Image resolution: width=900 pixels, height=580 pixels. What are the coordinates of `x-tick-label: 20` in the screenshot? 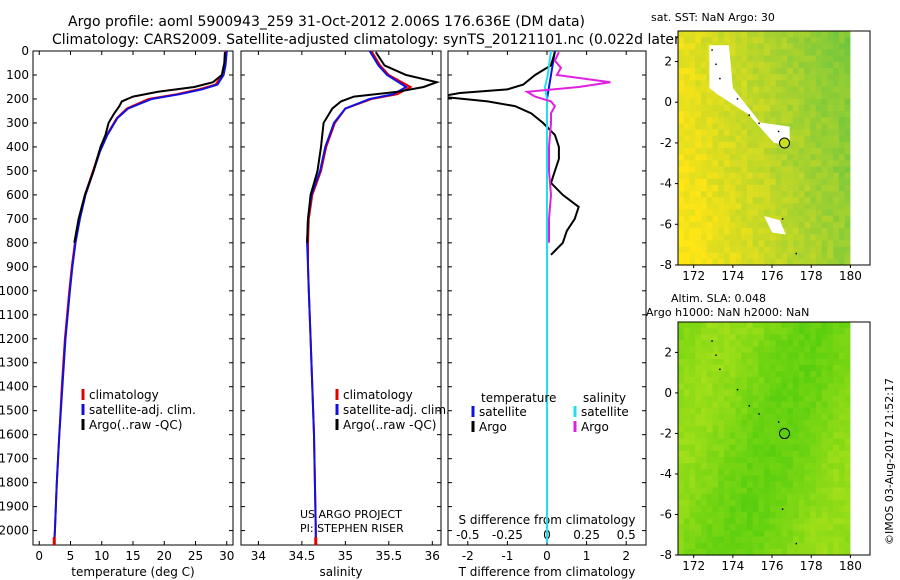 It's located at (164, 556).